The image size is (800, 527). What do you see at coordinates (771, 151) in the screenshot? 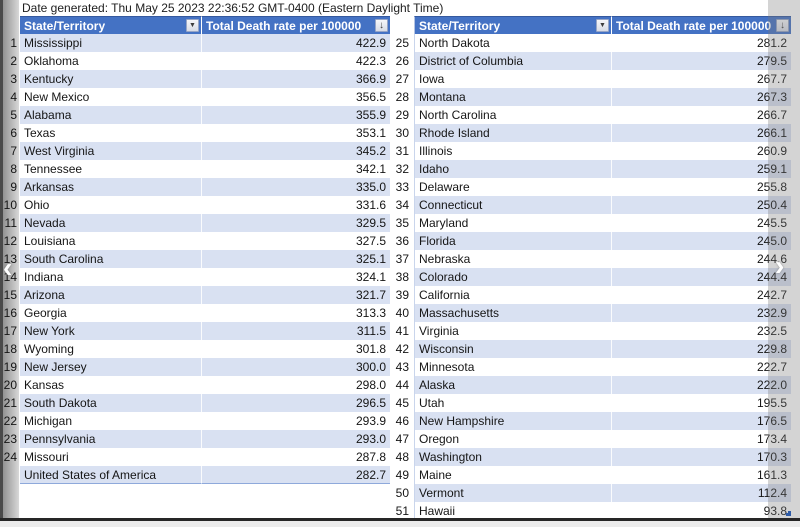
I see `death-rate-cell: 260.9` at bounding box center [771, 151].